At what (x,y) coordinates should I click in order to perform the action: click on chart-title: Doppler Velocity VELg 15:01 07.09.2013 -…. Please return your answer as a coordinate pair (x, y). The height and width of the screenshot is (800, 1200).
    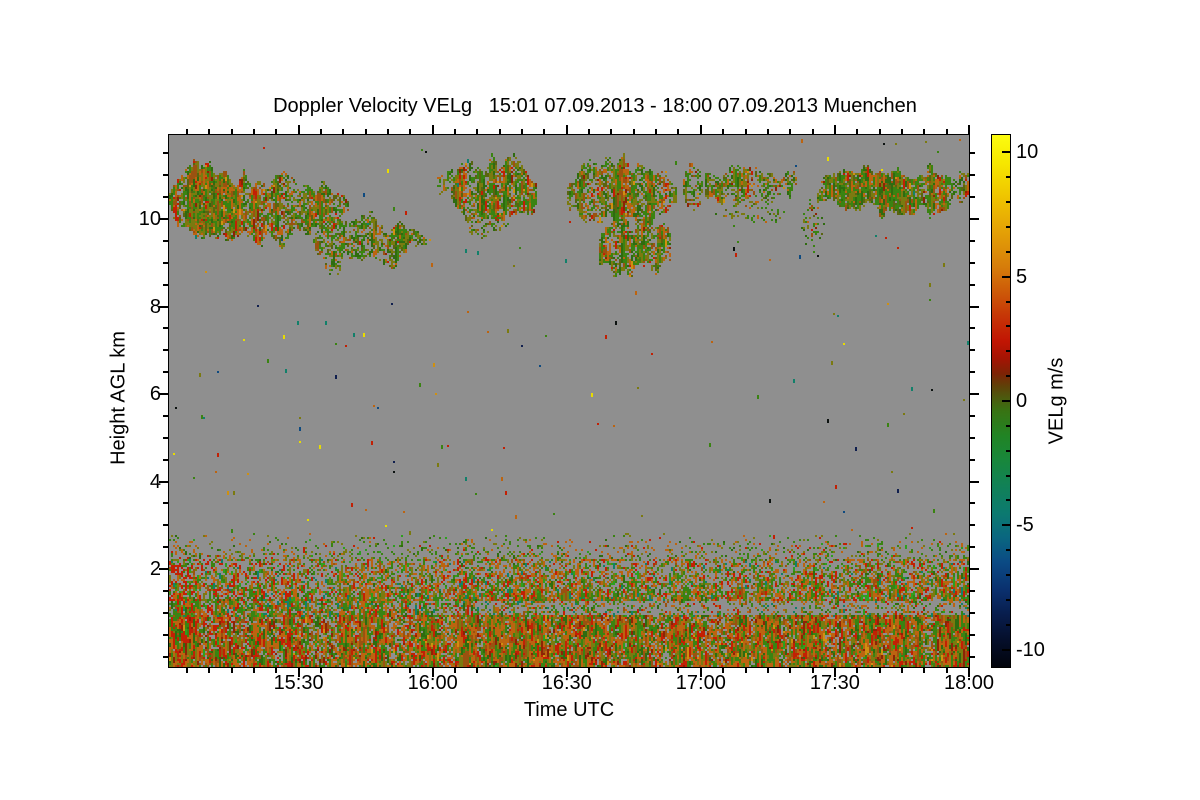
    Looking at the image, I should click on (595, 106).